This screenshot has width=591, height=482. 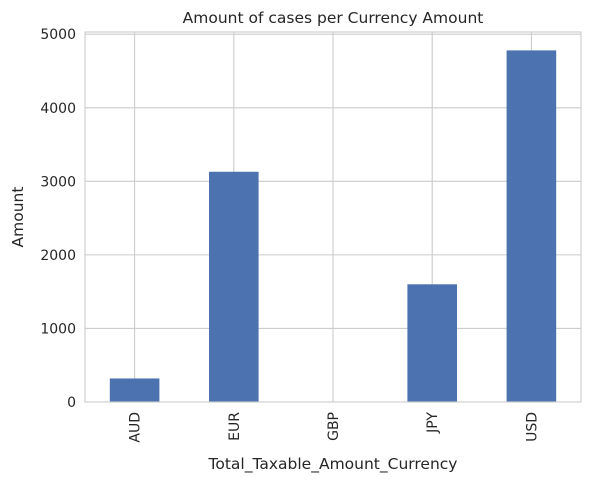 I want to click on y-tick-label: 0, so click(x=71, y=403).